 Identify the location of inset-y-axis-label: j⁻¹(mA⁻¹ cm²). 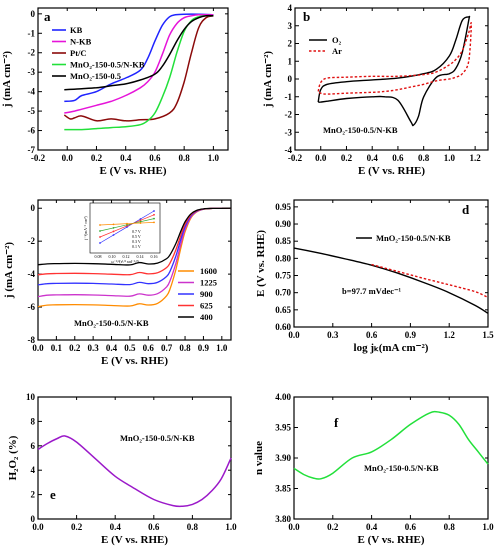
(85, 228).